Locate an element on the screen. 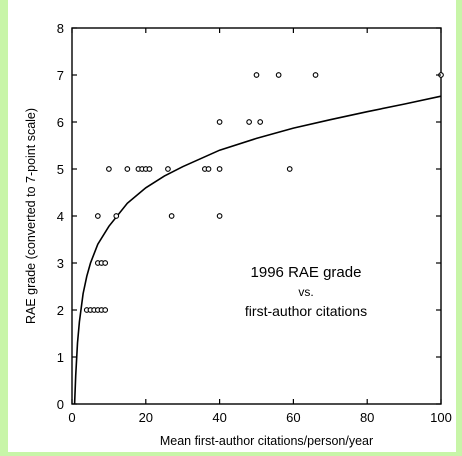 This screenshot has width=462, height=456. x-tick-label: 100 is located at coordinates (441, 417).